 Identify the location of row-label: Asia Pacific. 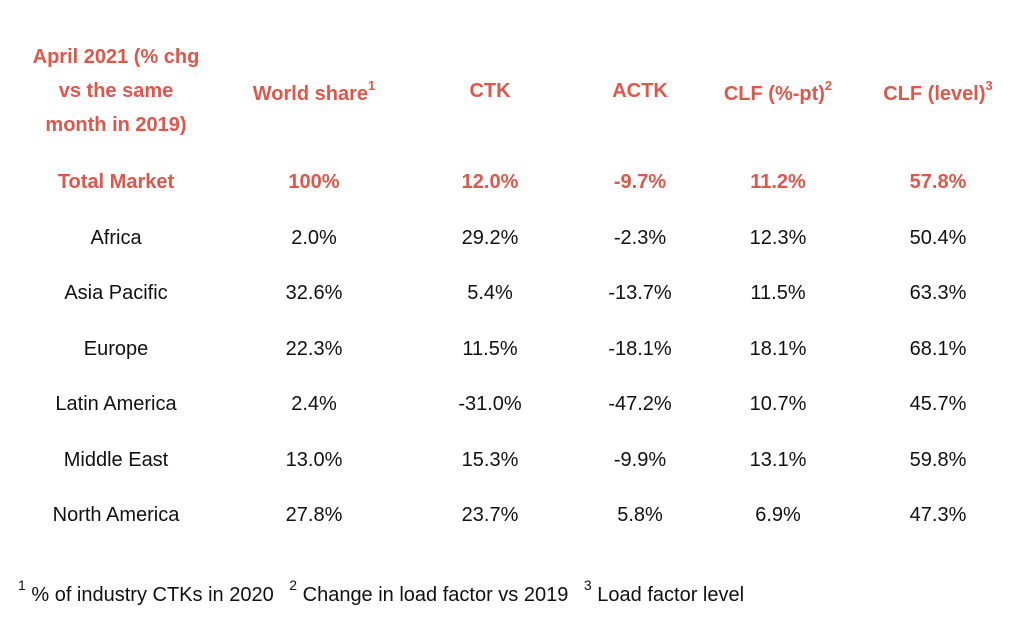
(116, 293).